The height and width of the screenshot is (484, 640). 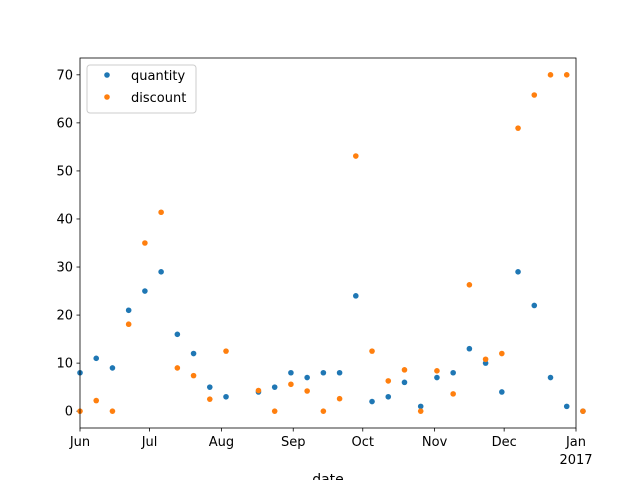 What do you see at coordinates (64, 219) in the screenshot?
I see `y-tick-label: 40` at bounding box center [64, 219].